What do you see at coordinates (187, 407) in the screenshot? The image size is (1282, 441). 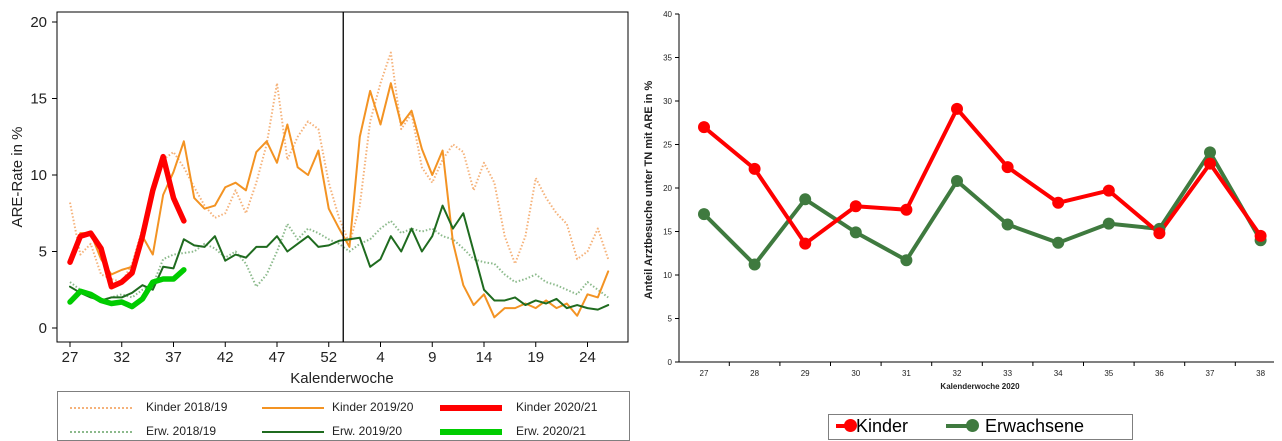 I see `legend-label-1: Kinder 2018/19` at bounding box center [187, 407].